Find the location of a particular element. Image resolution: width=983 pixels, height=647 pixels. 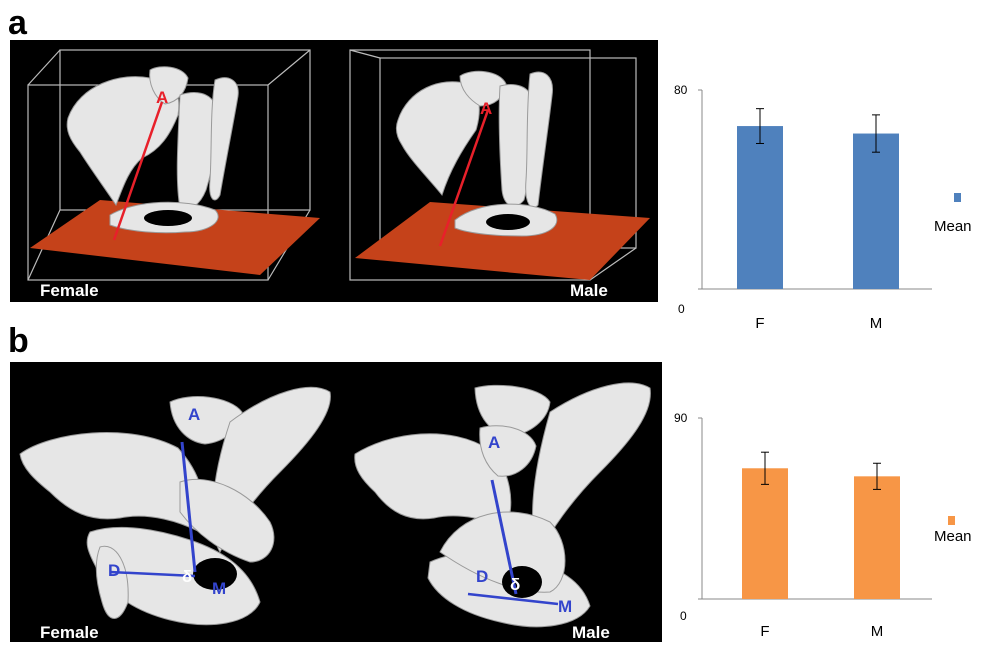

chart-b-legend-swatch is located at coordinates (951, 520).